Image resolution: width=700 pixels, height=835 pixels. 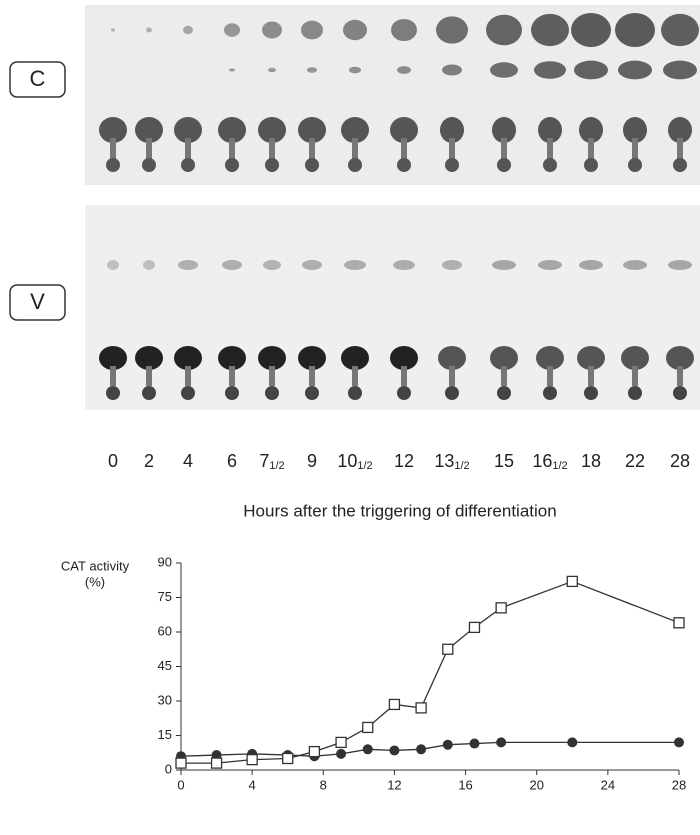 I want to click on lane-number: 18, so click(x=591, y=461).